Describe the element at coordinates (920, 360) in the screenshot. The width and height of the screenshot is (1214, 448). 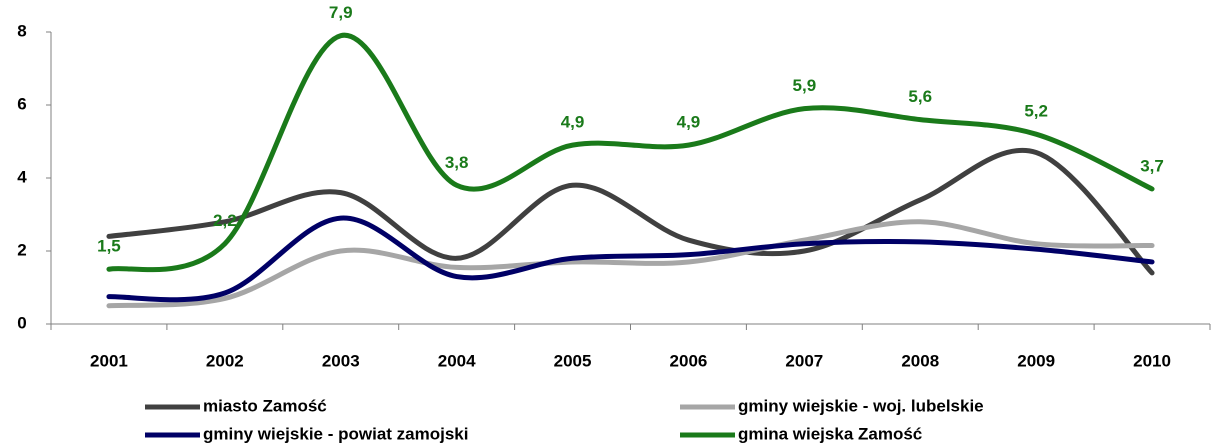
I see `x-tick-label: 2008` at that location.